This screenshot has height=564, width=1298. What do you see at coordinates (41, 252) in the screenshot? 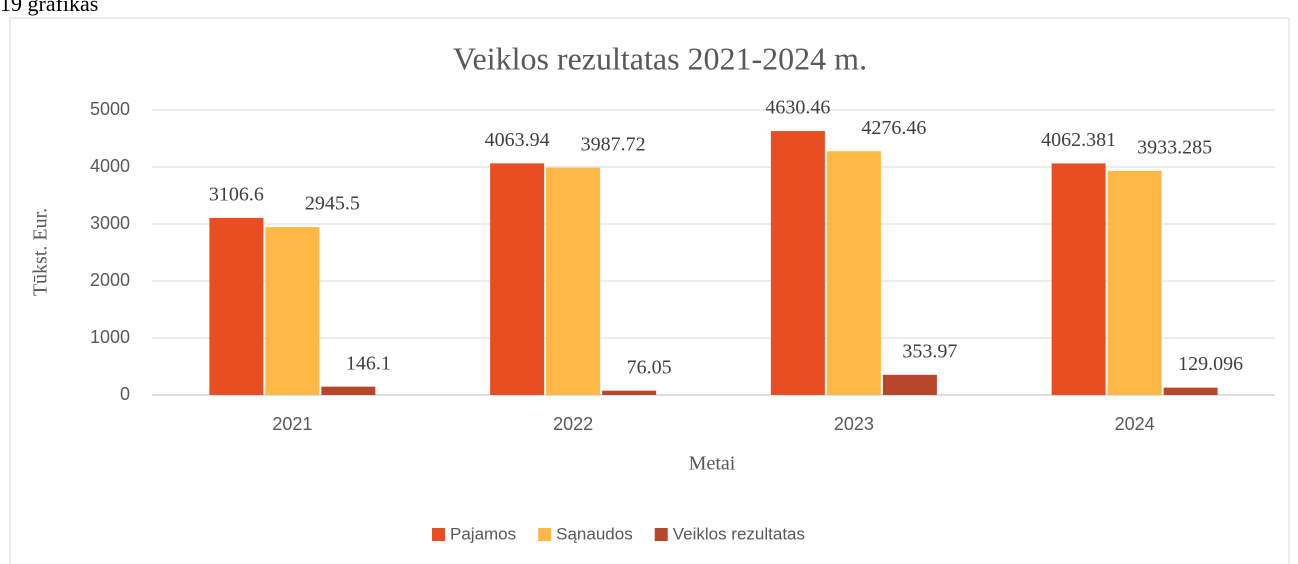
I see `y-axis-label: Tūkst. Eur.` at bounding box center [41, 252].